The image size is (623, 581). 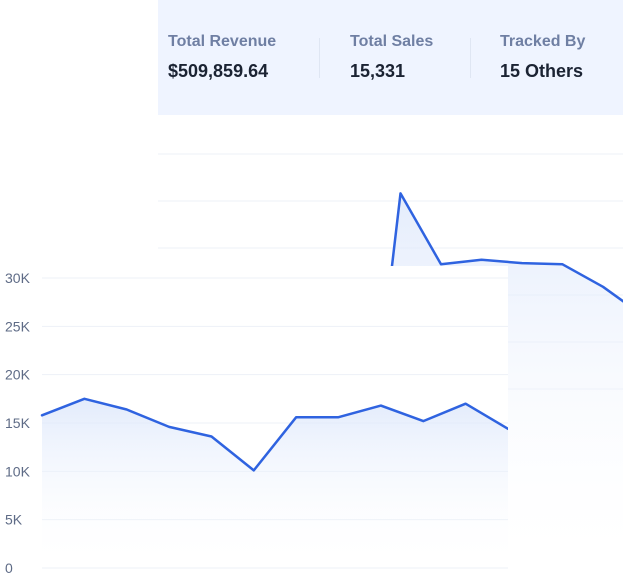 What do you see at coordinates (18, 326) in the screenshot?
I see `y-tick-label: 25K` at bounding box center [18, 326].